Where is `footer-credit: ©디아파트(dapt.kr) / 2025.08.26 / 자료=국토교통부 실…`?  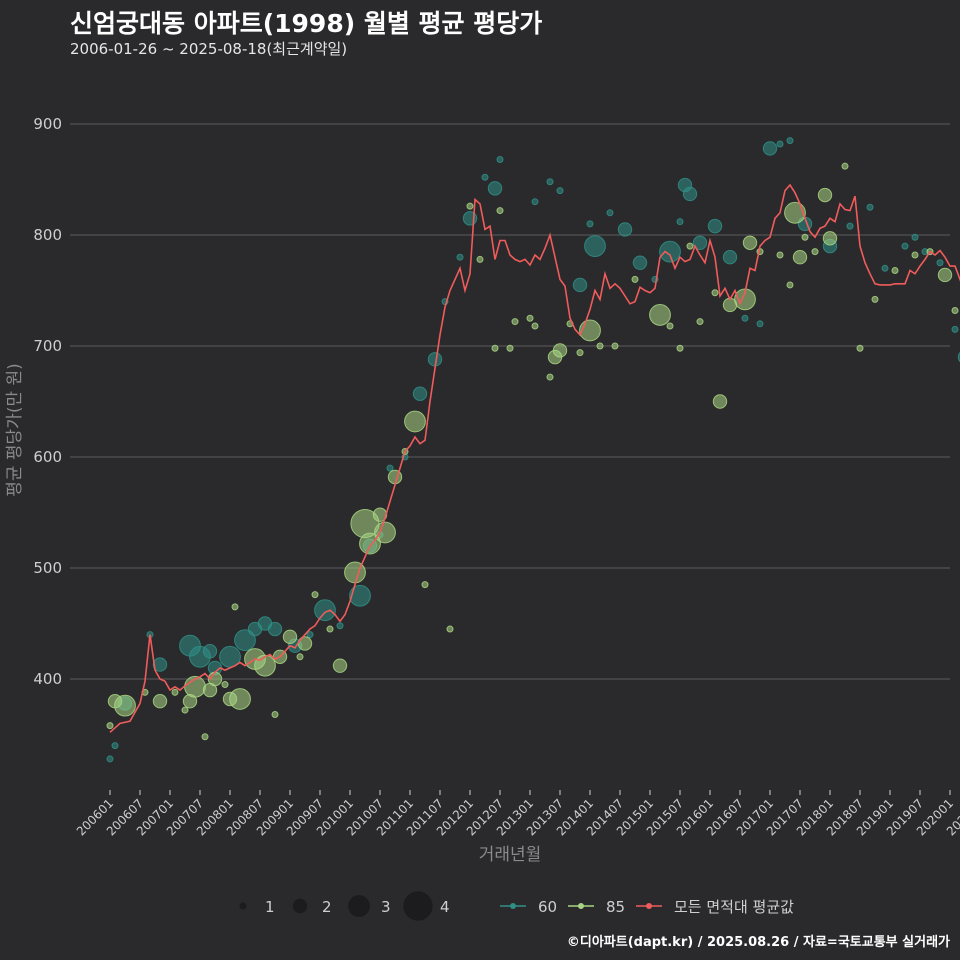 footer-credit: ©디아파트(dapt.kr) / 2025.08.26 / 자료=국토교통부 실… is located at coordinates (758, 942).